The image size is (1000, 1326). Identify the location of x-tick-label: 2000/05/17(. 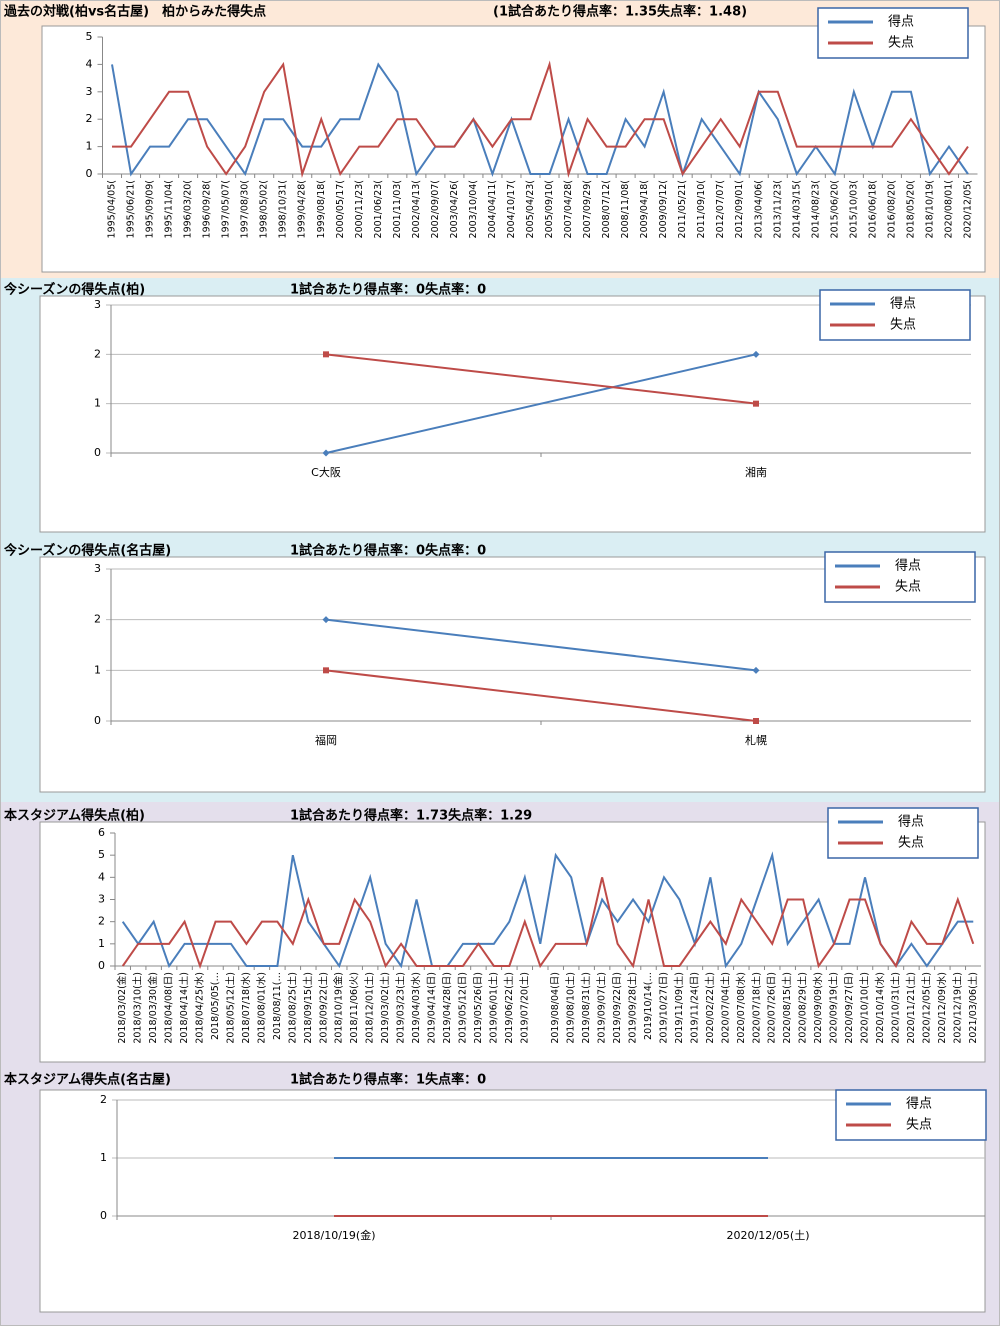
(340, 209).